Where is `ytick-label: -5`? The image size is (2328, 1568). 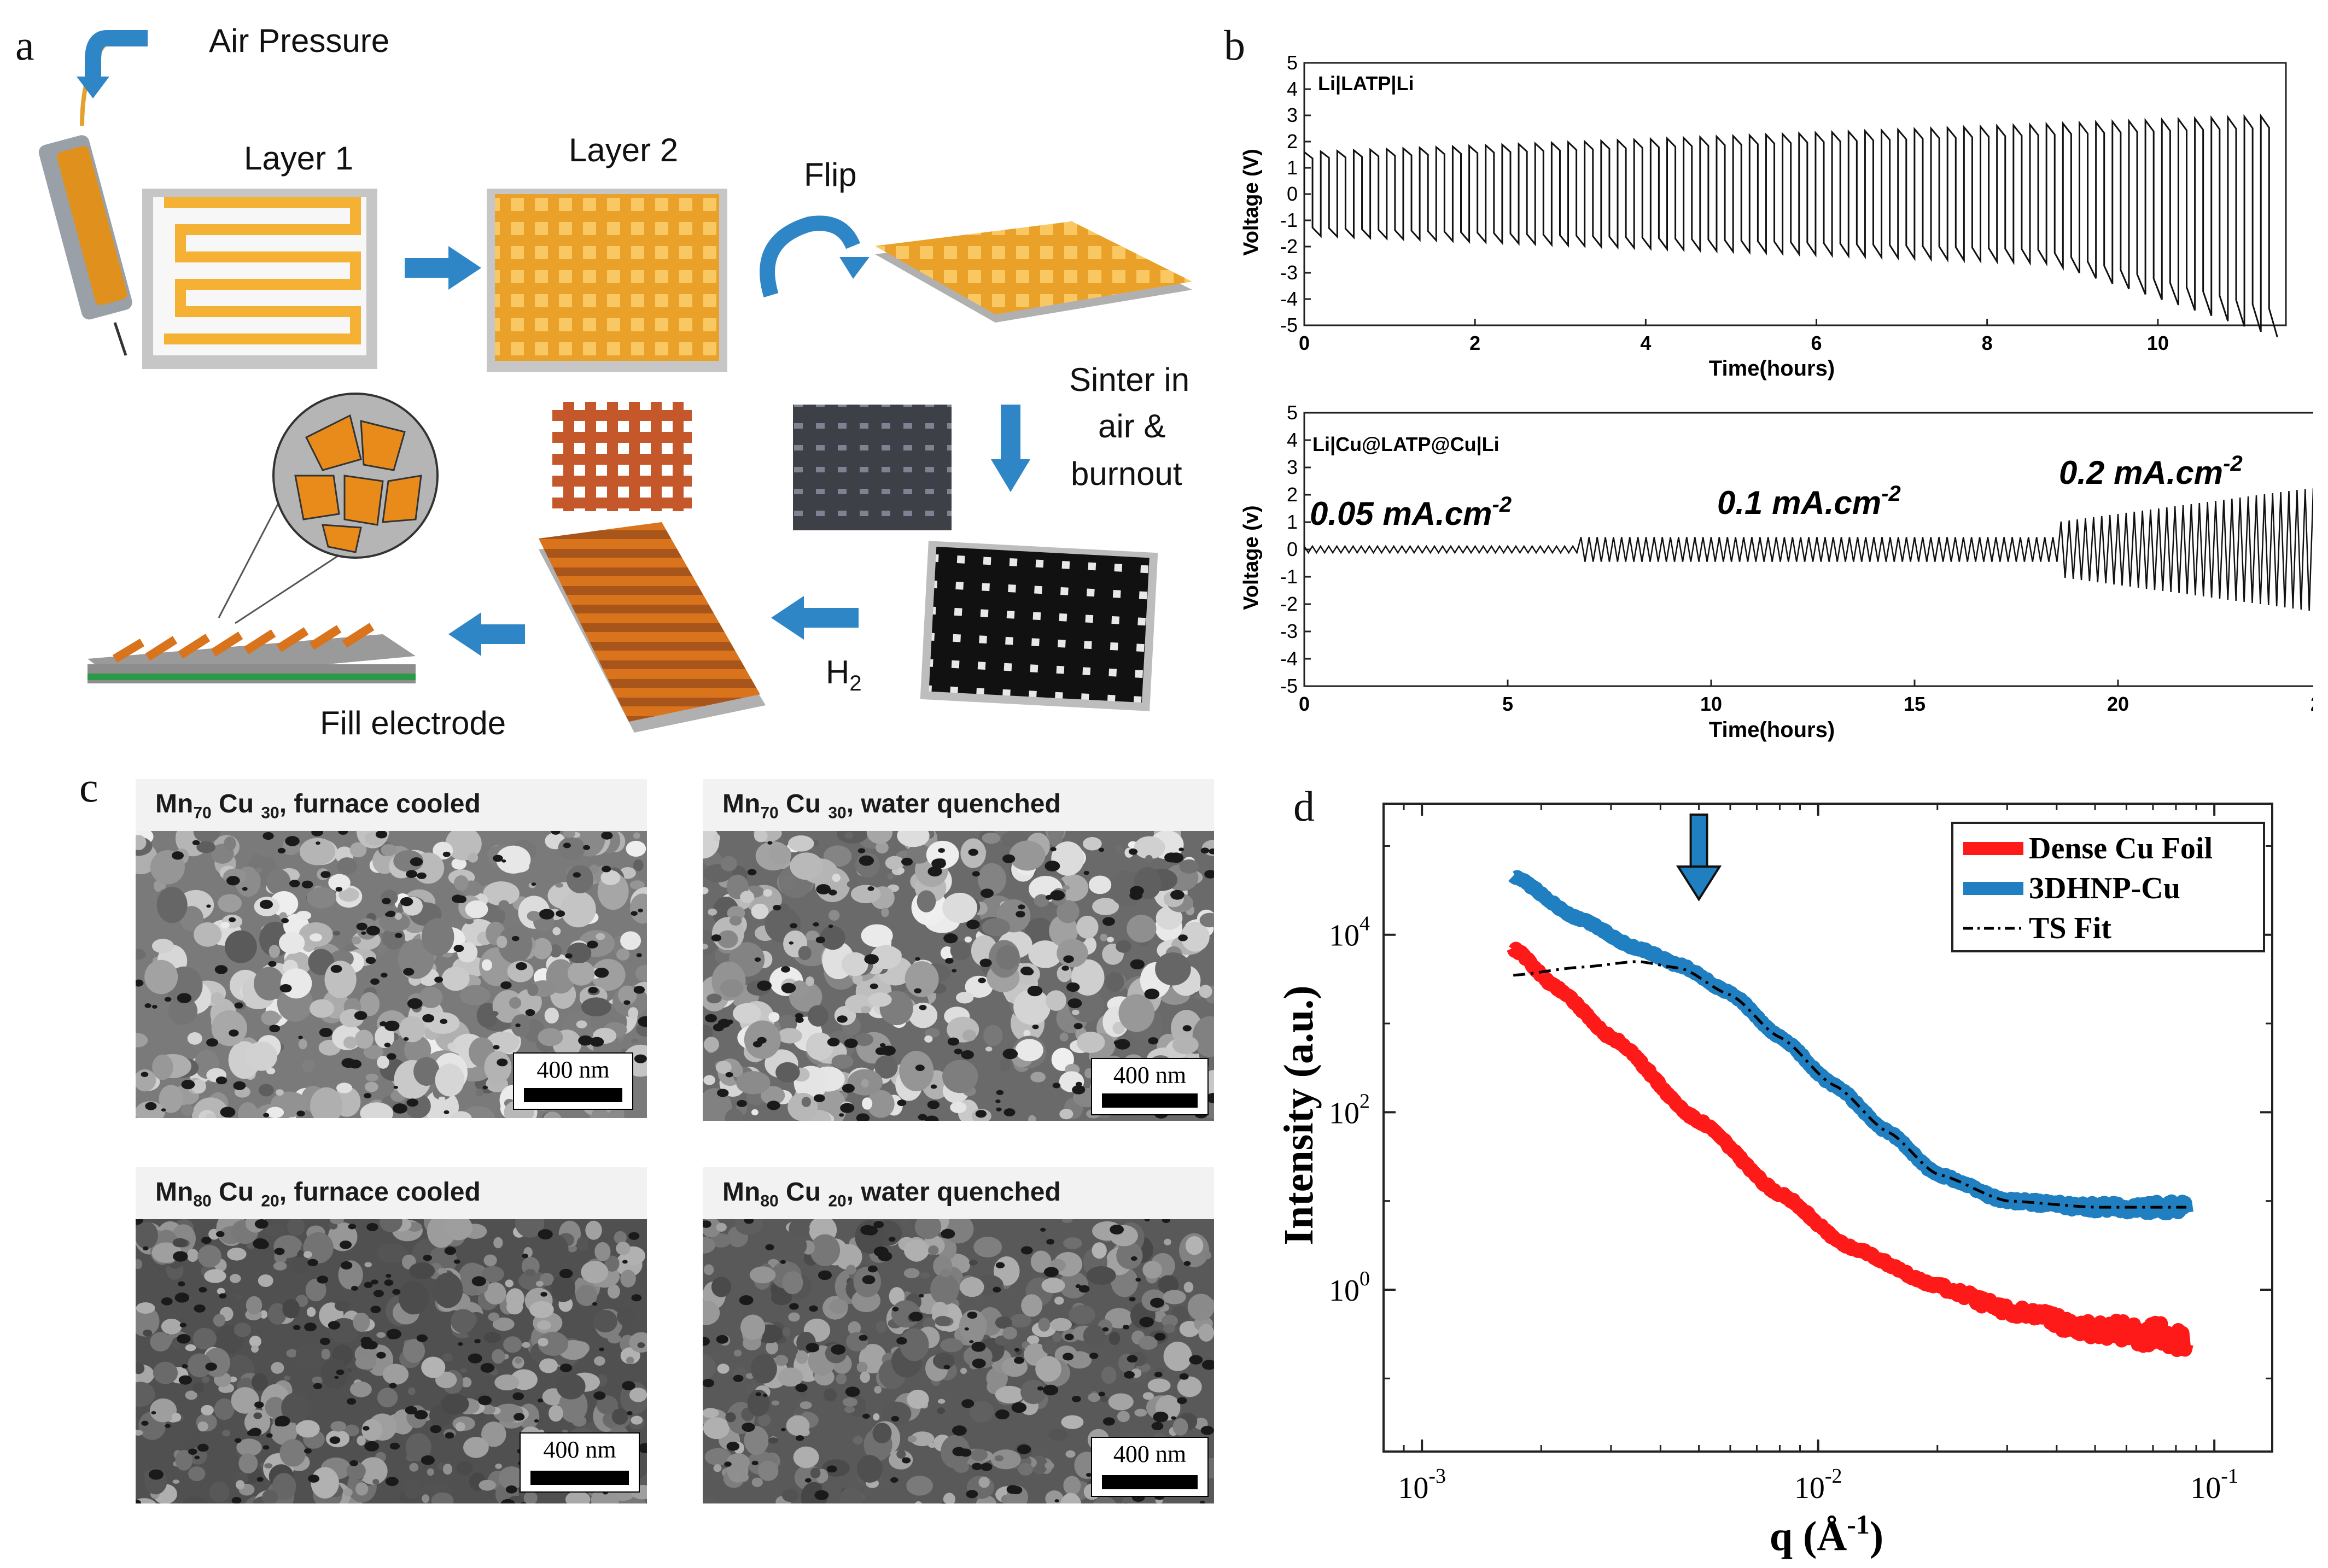 ytick-label: -5 is located at coordinates (1289, 325).